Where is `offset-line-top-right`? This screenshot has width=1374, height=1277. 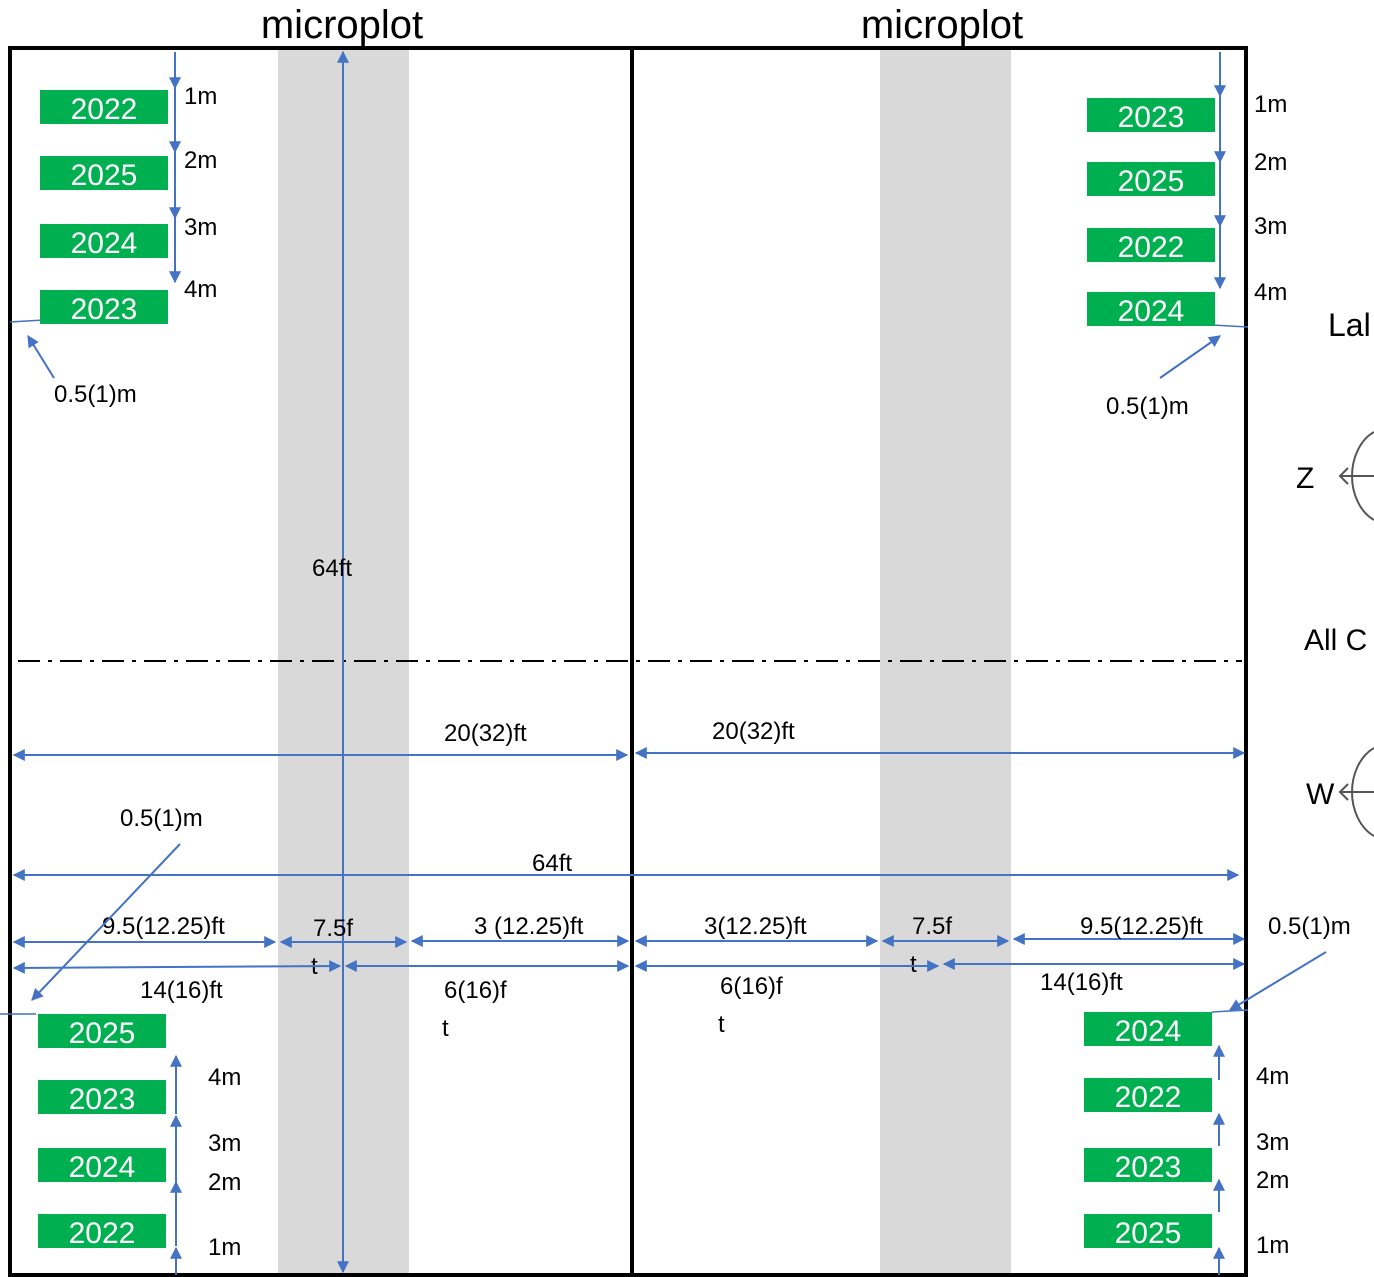 offset-line-top-right is located at coordinates (1230, 326).